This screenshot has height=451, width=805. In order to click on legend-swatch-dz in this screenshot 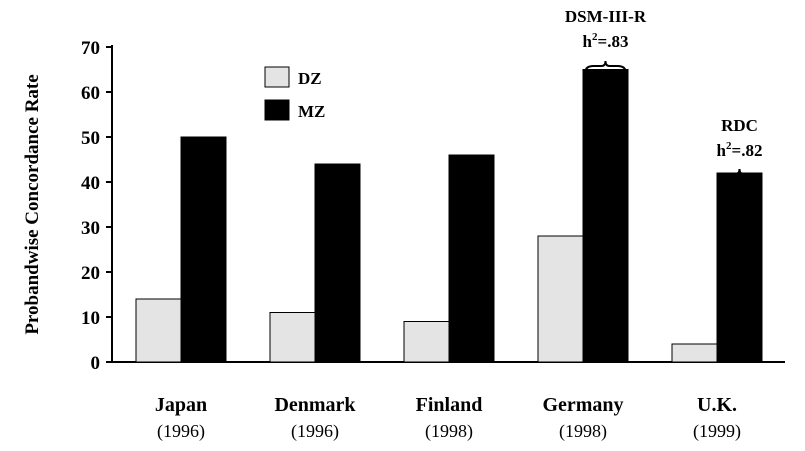, I will do `click(277, 77)`.